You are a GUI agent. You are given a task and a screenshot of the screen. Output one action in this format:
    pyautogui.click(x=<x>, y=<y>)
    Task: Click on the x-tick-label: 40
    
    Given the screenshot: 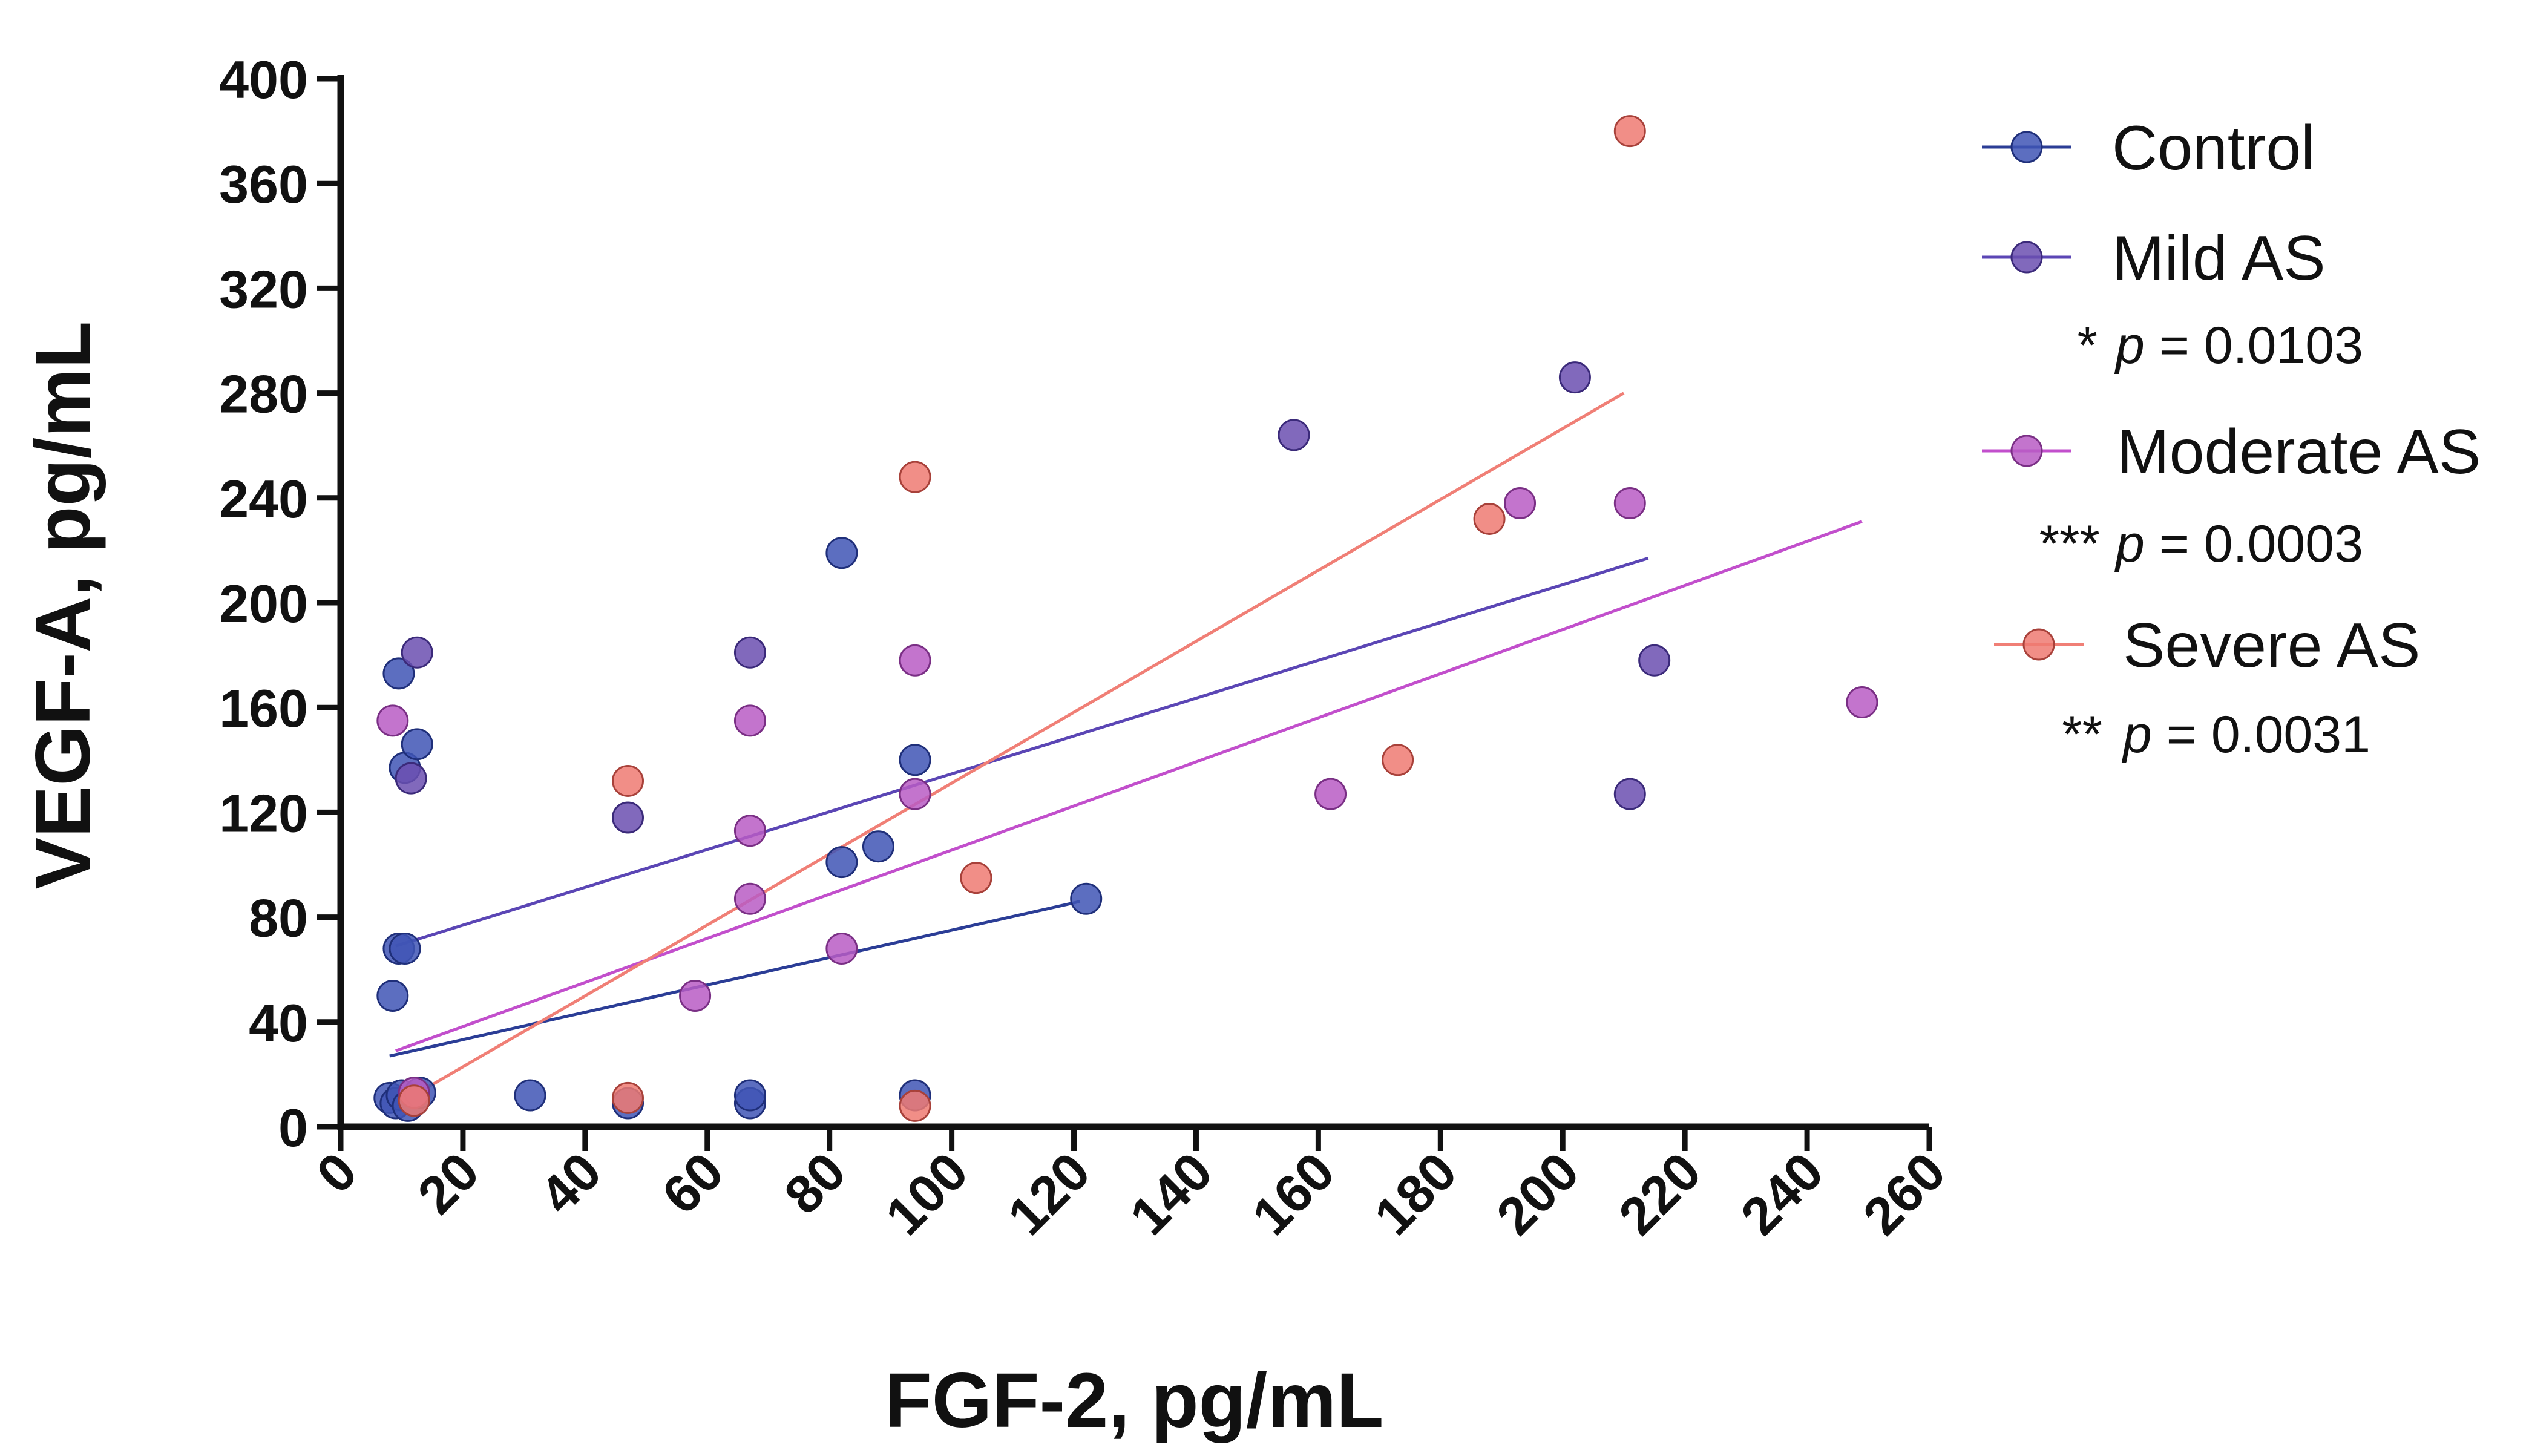 What is the action you would take?
    pyautogui.click(x=570, y=1183)
    